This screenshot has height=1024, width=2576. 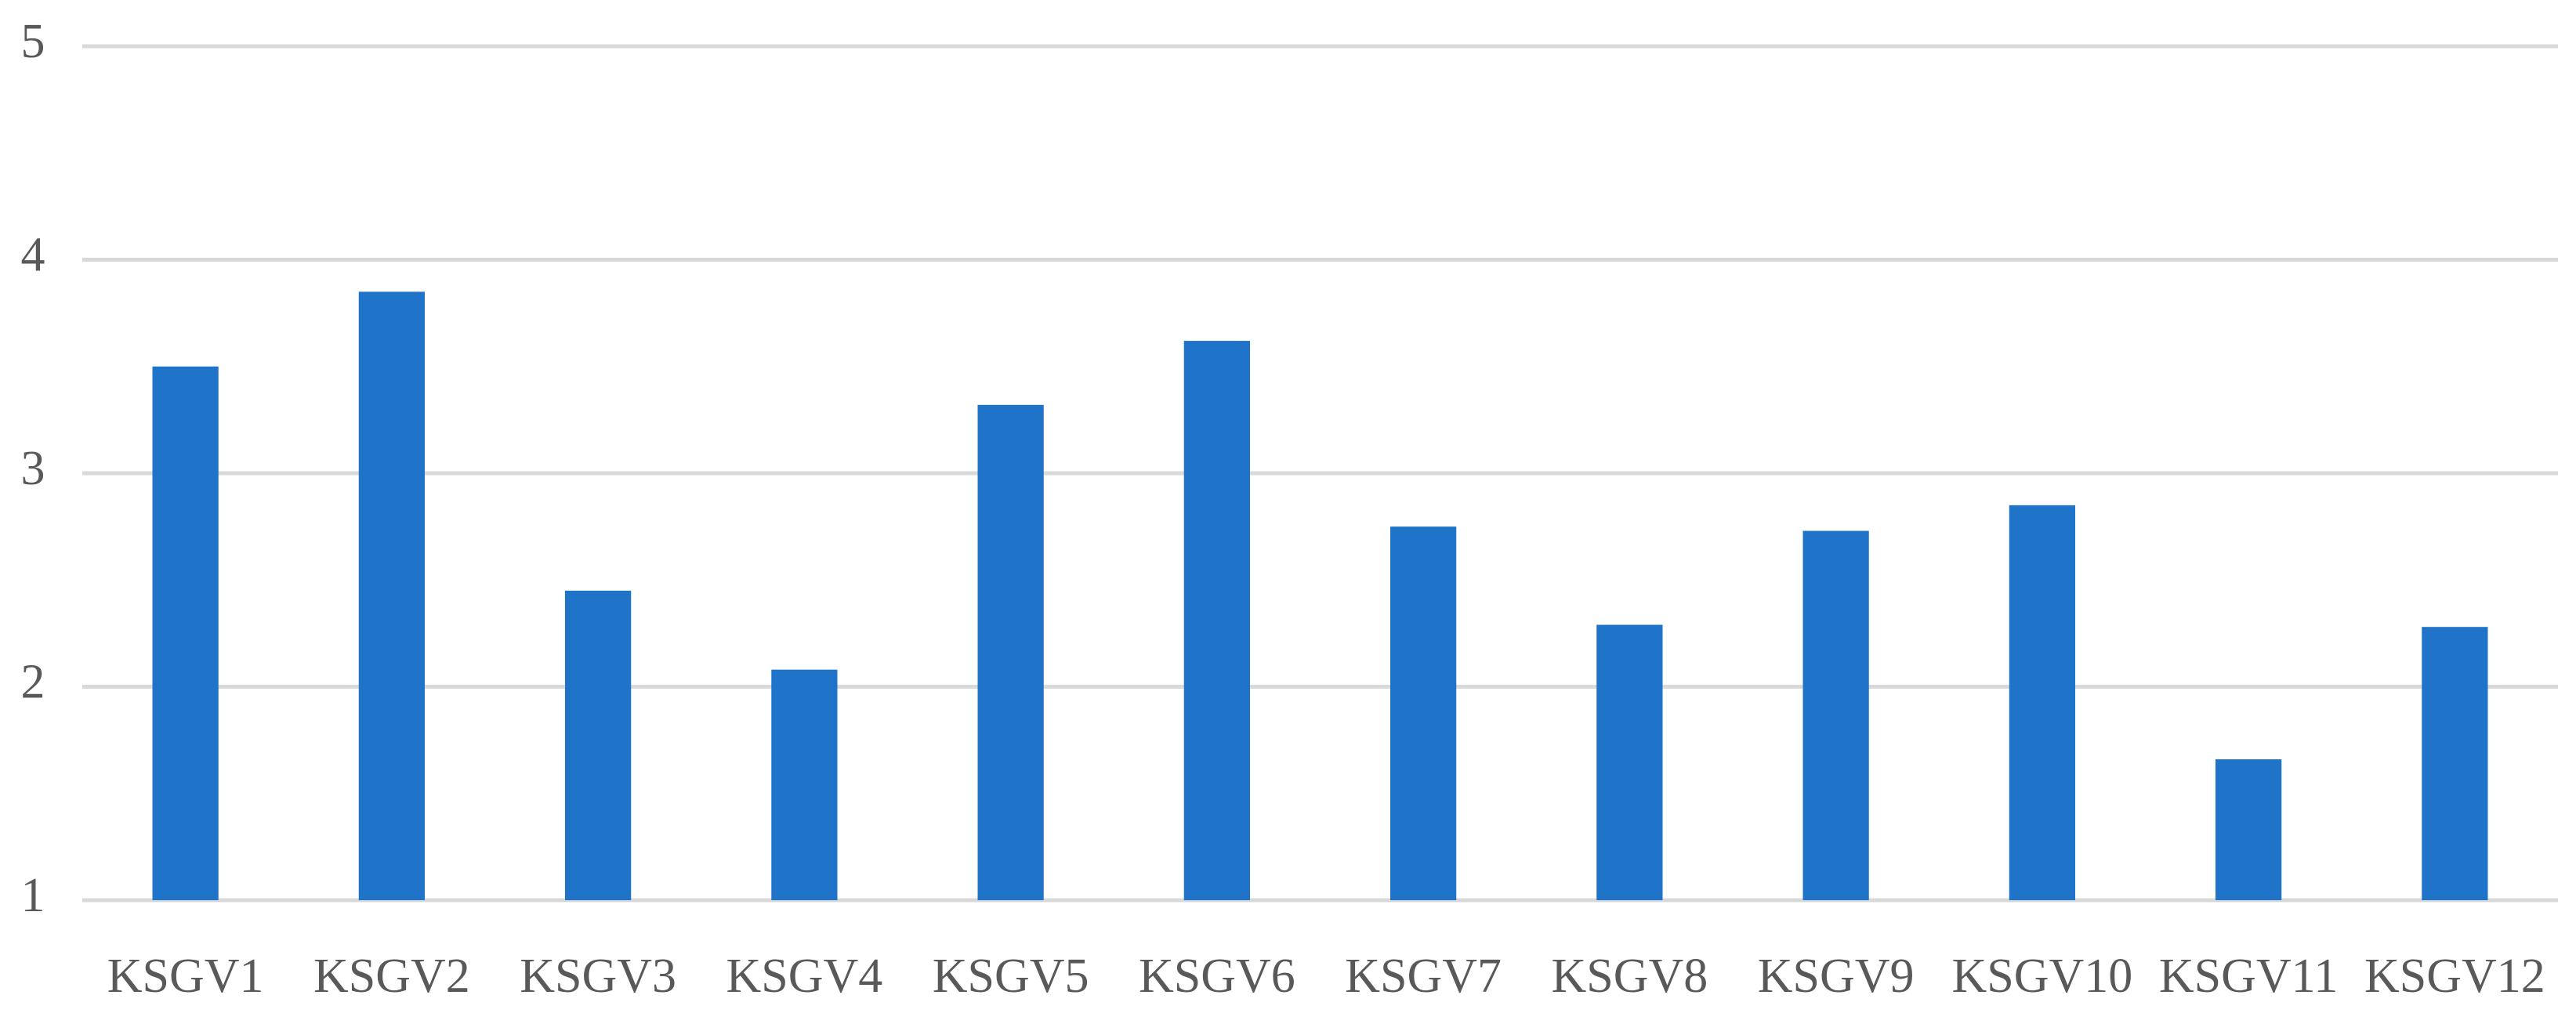 What do you see at coordinates (33, 468) in the screenshot?
I see `y-tick-label: 3` at bounding box center [33, 468].